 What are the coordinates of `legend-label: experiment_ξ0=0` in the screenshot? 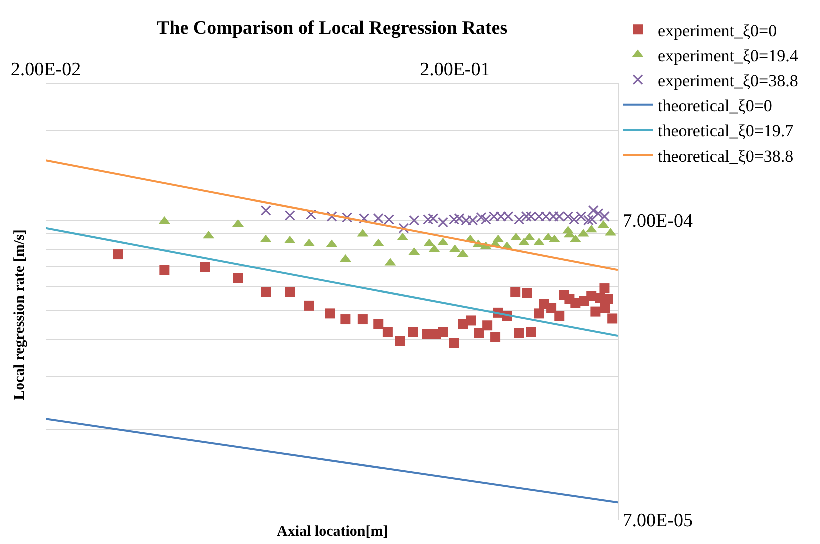 It's located at (718, 30).